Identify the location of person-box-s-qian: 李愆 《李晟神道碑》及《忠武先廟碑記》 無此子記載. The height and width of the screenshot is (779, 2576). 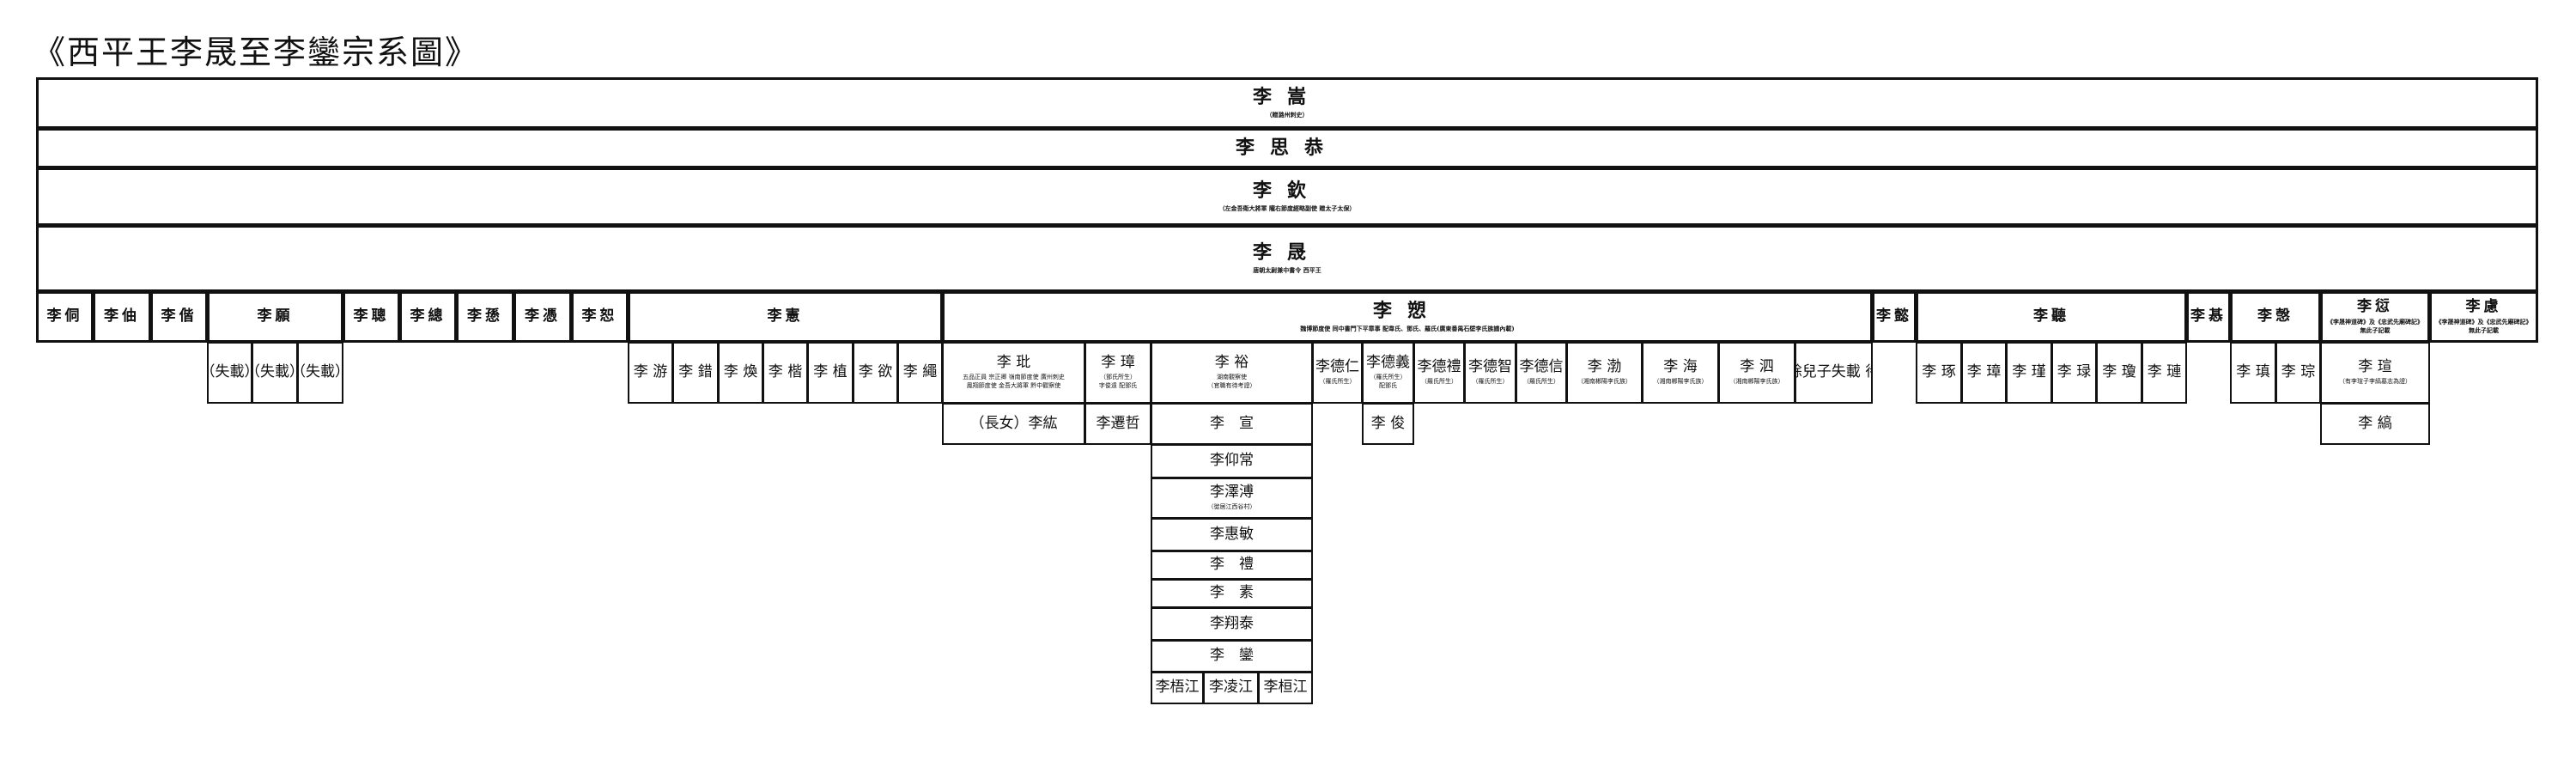
(2375, 317).